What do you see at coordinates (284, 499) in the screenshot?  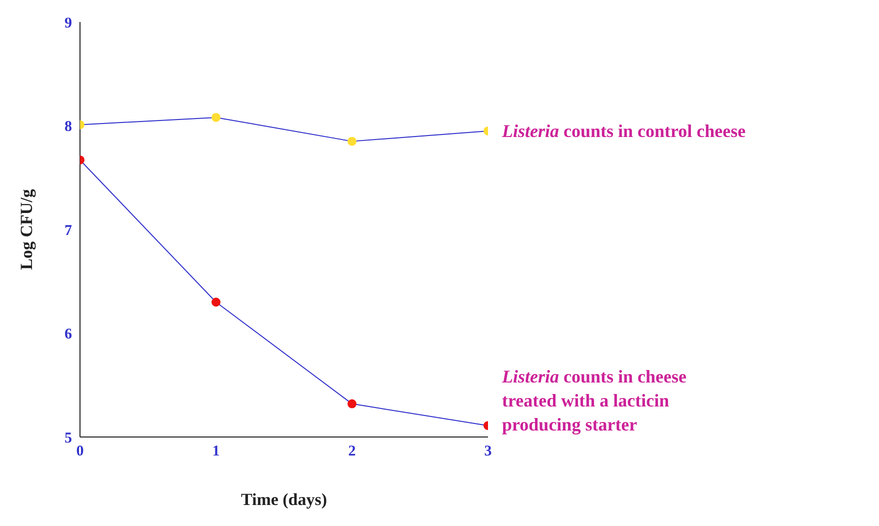 I see `x-axis-title: Time (days)` at bounding box center [284, 499].